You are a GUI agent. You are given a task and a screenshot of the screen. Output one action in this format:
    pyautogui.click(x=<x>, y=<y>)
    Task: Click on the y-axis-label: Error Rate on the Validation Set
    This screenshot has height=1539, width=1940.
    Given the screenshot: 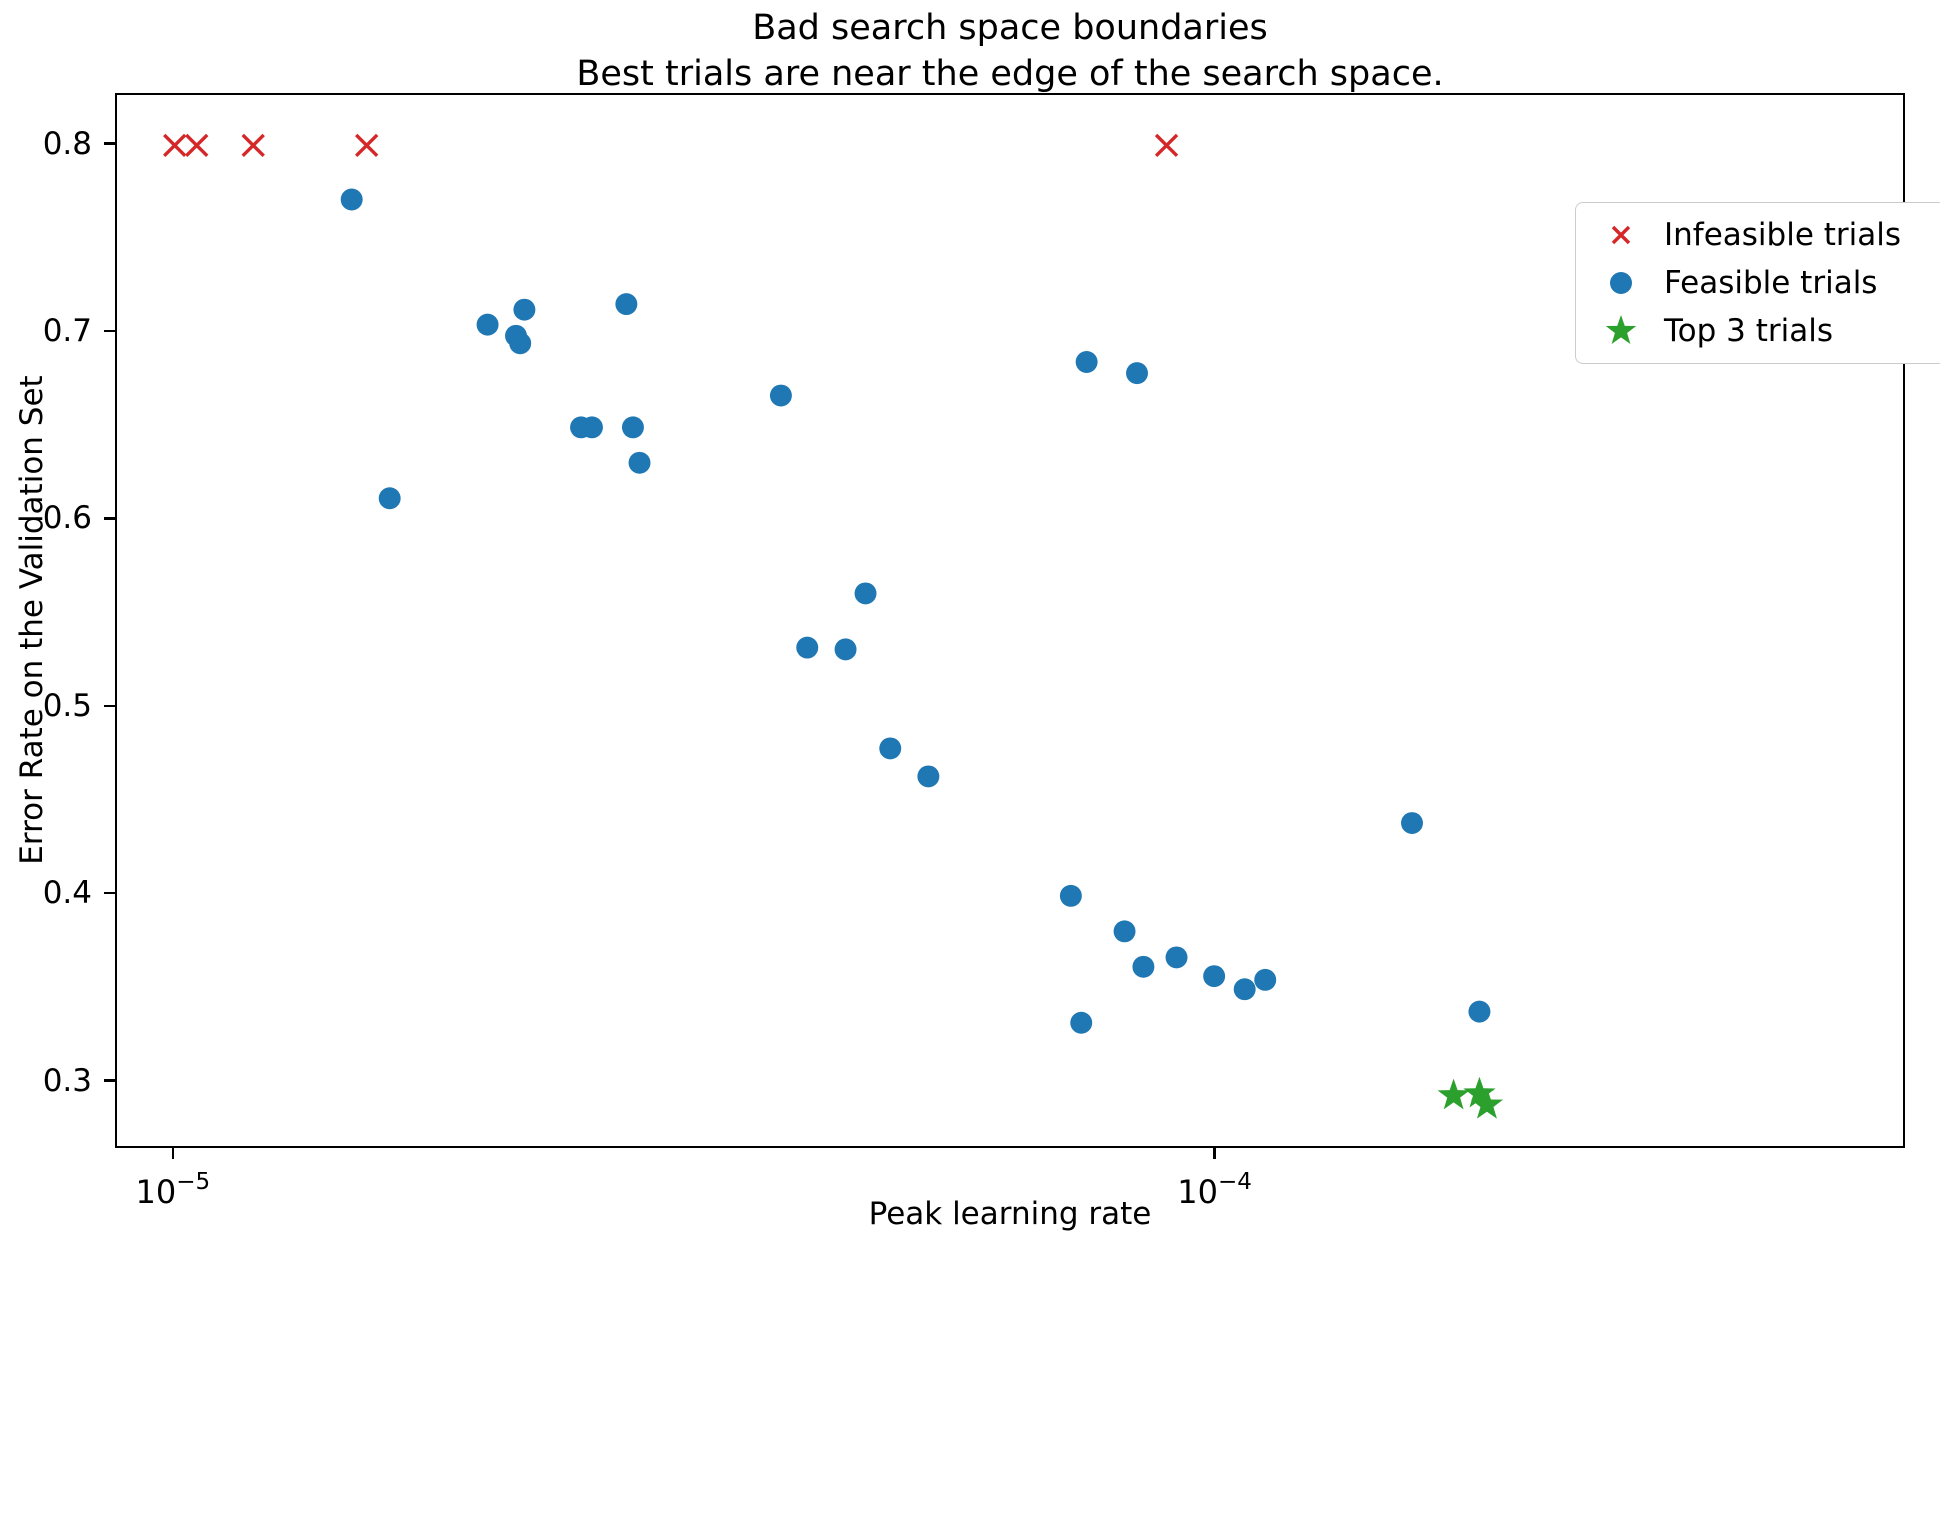 What is the action you would take?
    pyautogui.click(x=32, y=620)
    